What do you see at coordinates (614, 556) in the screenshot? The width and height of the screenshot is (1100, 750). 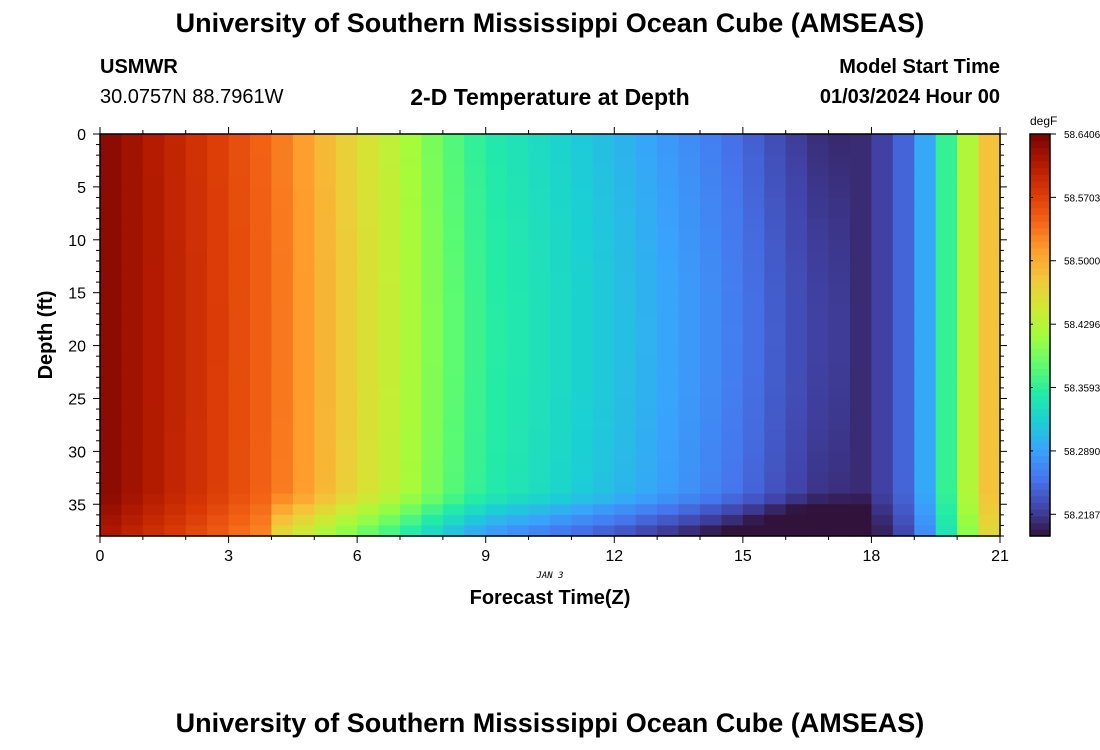 I see `x-tick-label: 12` at bounding box center [614, 556].